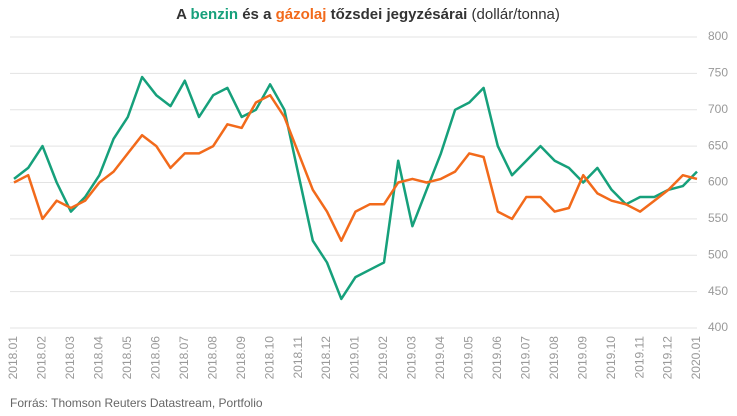 The width and height of the screenshot is (737, 416). I want to click on title-part: gázolaj, so click(301, 14).